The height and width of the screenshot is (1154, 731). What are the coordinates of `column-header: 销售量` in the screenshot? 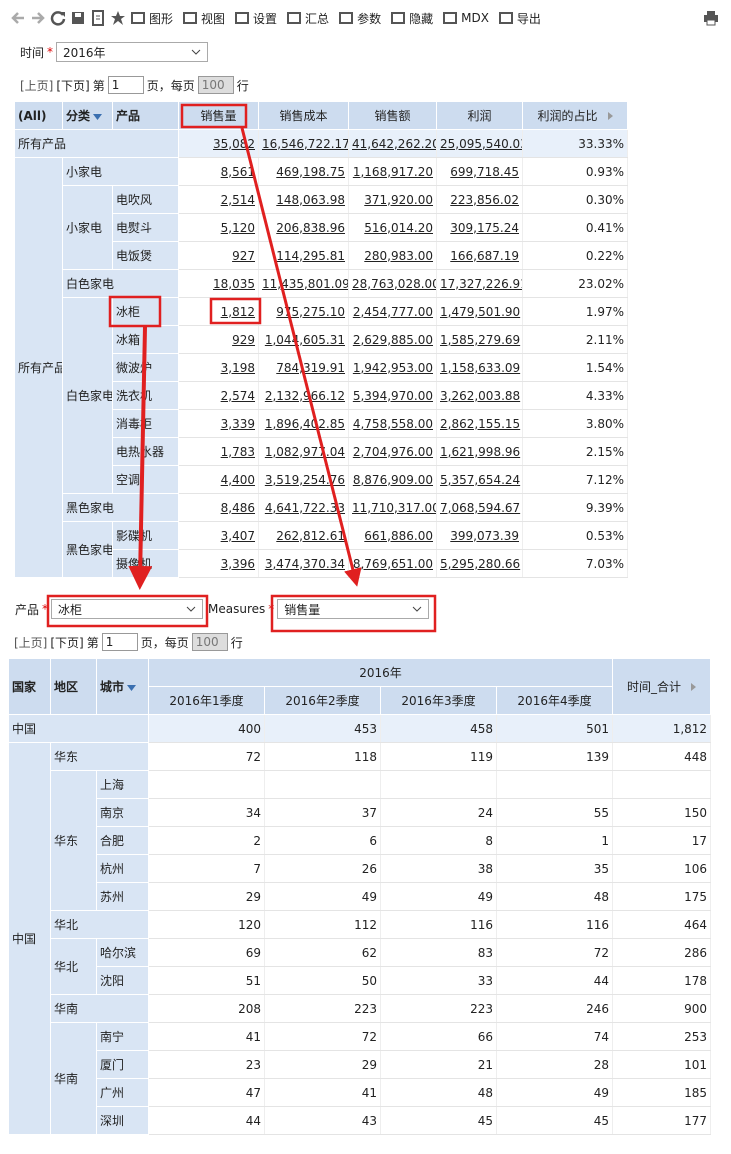 It's located at (218, 115).